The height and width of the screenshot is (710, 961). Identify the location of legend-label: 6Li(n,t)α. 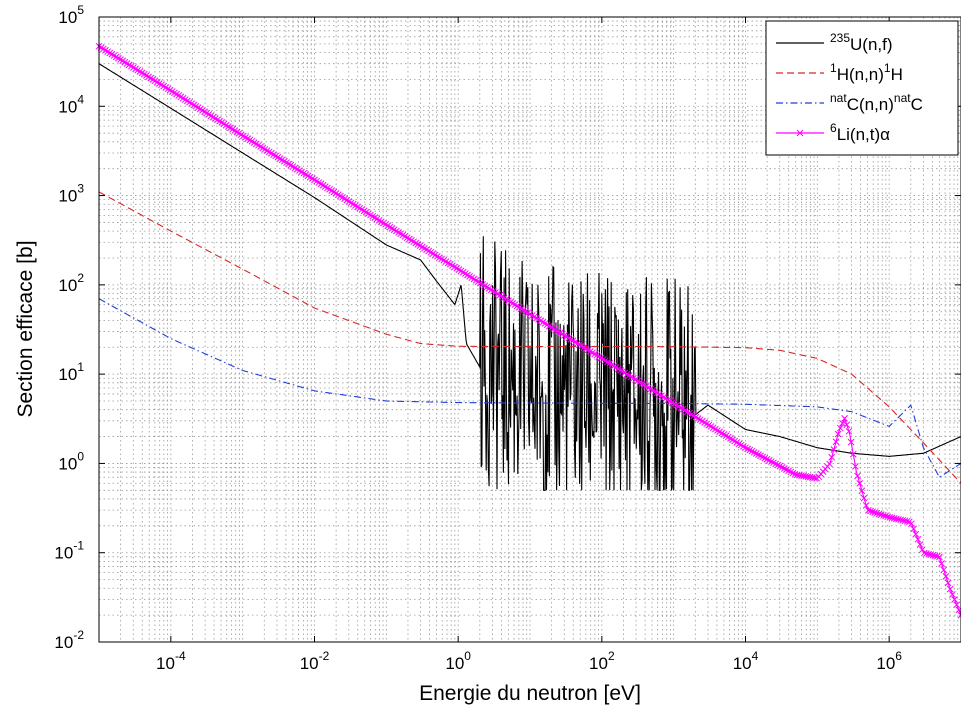
(860, 132).